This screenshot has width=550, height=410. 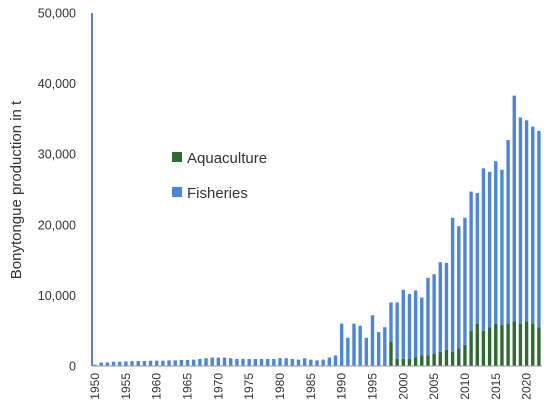 What do you see at coordinates (415, 324) in the screenshot?
I see `bar-fisheries-2002` at bounding box center [415, 324].